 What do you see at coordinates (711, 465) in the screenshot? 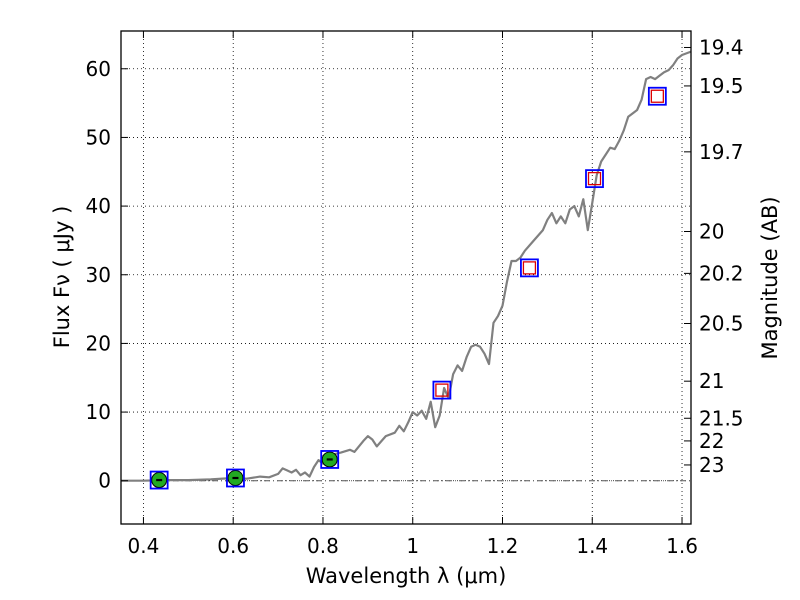
I see `y2-tick-label: 23` at bounding box center [711, 465].